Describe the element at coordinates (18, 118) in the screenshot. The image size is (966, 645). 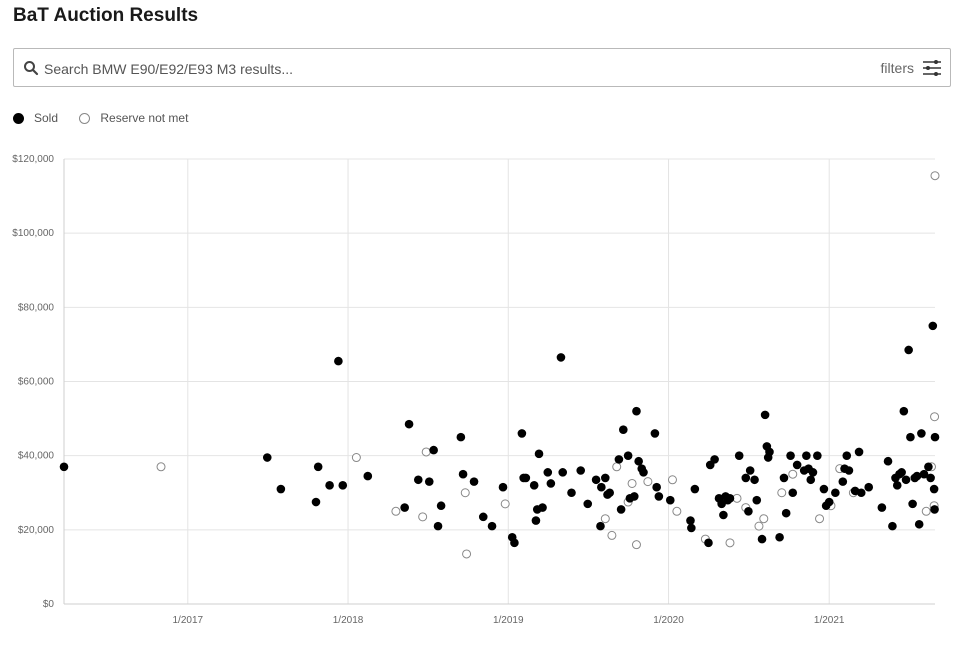
I see `filled-dot-icon` at that location.